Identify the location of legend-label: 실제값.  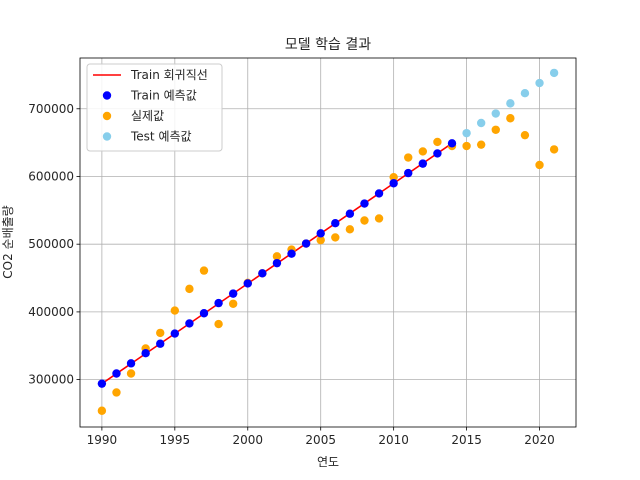
(147, 116).